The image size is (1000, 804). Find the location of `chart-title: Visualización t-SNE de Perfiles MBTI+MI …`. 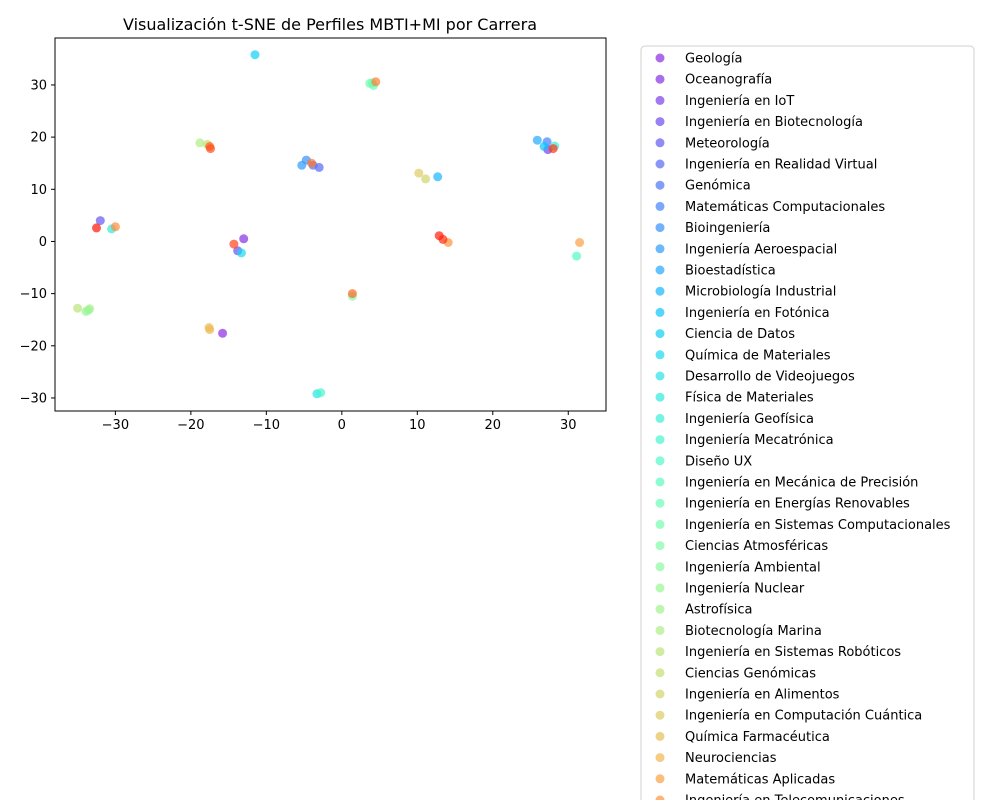

chart-title: Visualización t-SNE de Perfiles MBTI+MI … is located at coordinates (330, 24).